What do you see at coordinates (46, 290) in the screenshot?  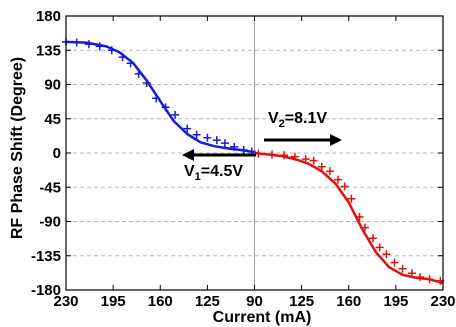 I see `y-tick-label: -180` at bounding box center [46, 290].